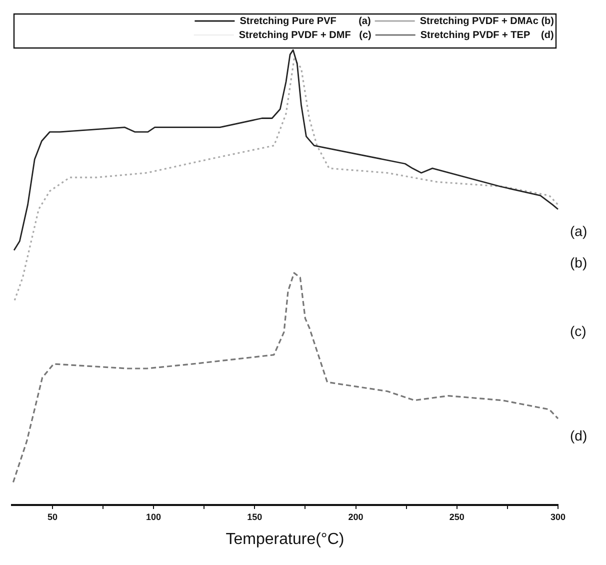 The height and width of the screenshot is (565, 606). Describe the element at coordinates (579, 262) in the screenshot. I see `text: (b)` at that location.